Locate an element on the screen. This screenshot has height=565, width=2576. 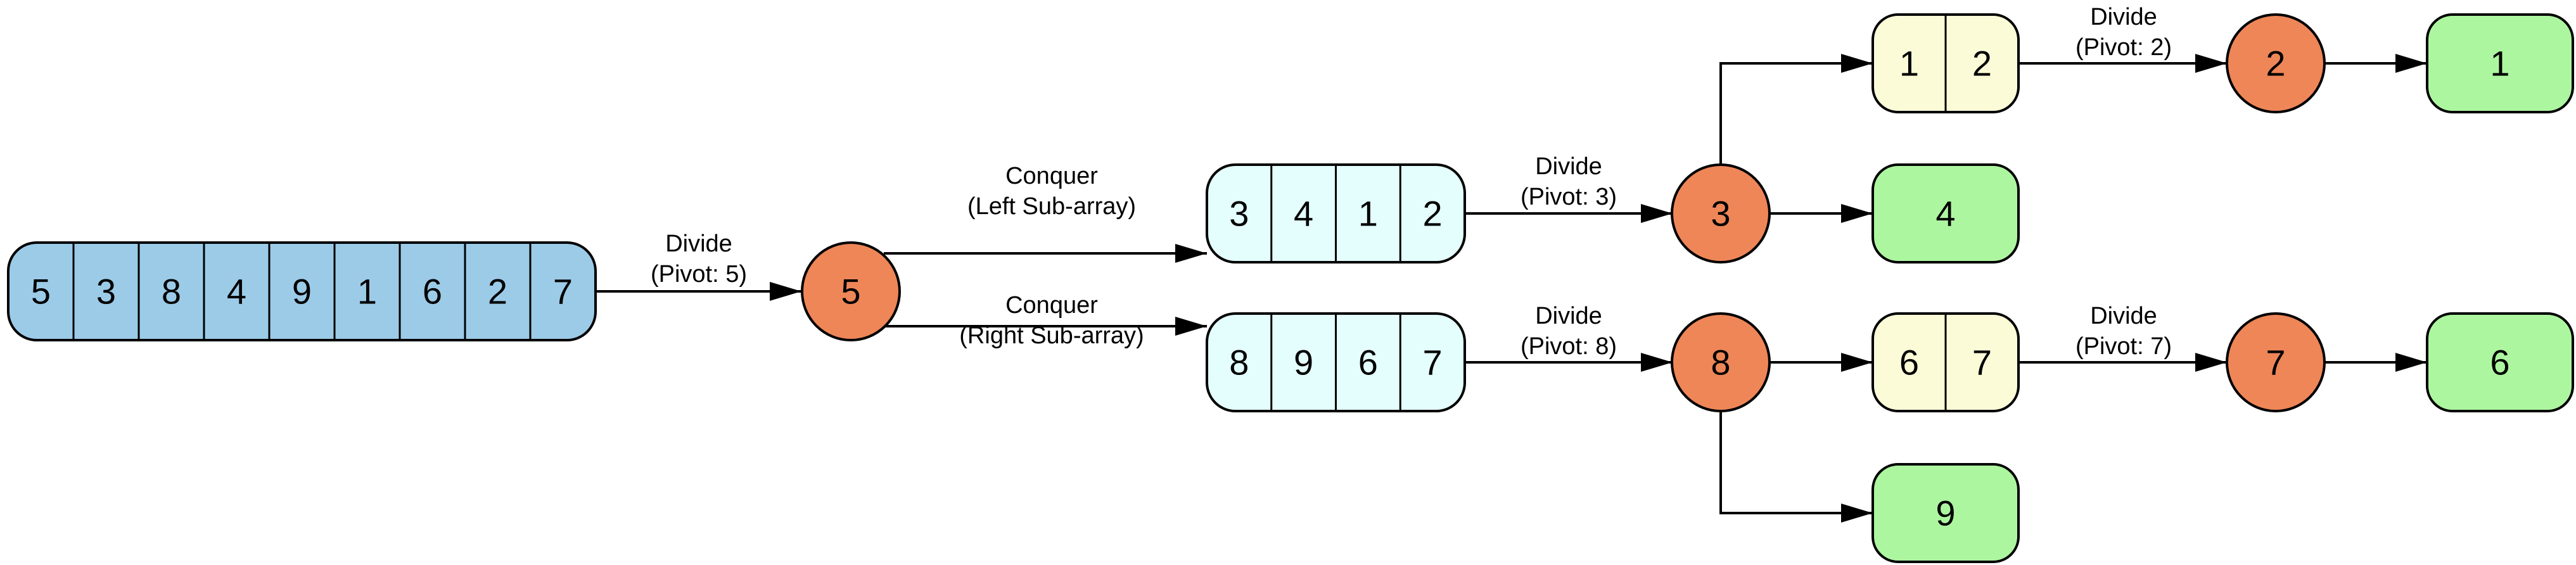
leaf-label: 6 is located at coordinates (2500, 363).